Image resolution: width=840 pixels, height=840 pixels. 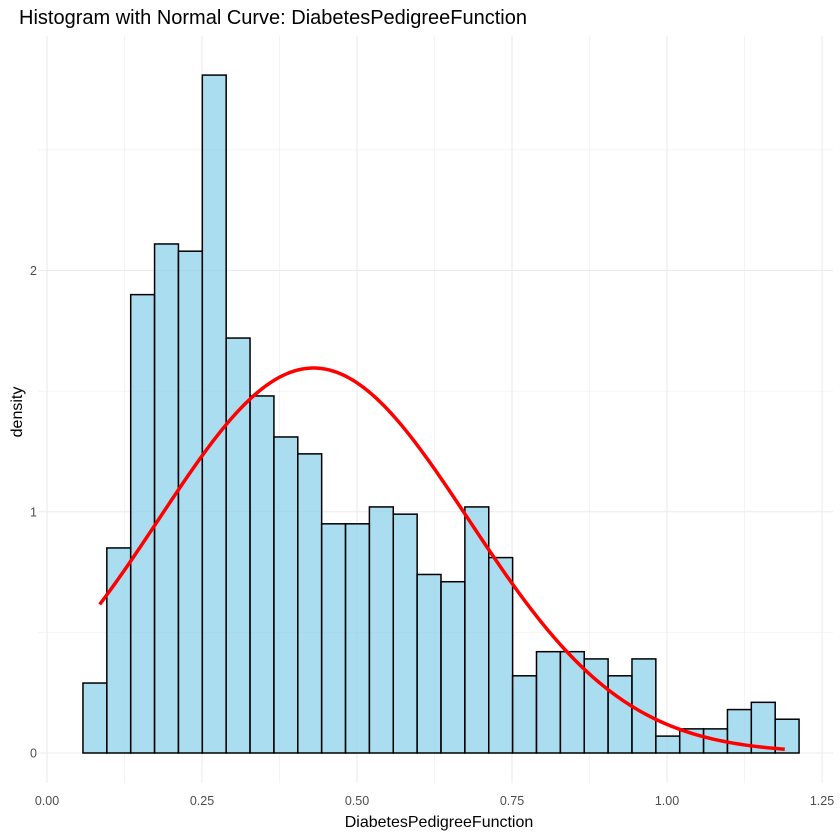 I want to click on x-axis-title: DiabetesPedigreeFunction, so click(x=439, y=822).